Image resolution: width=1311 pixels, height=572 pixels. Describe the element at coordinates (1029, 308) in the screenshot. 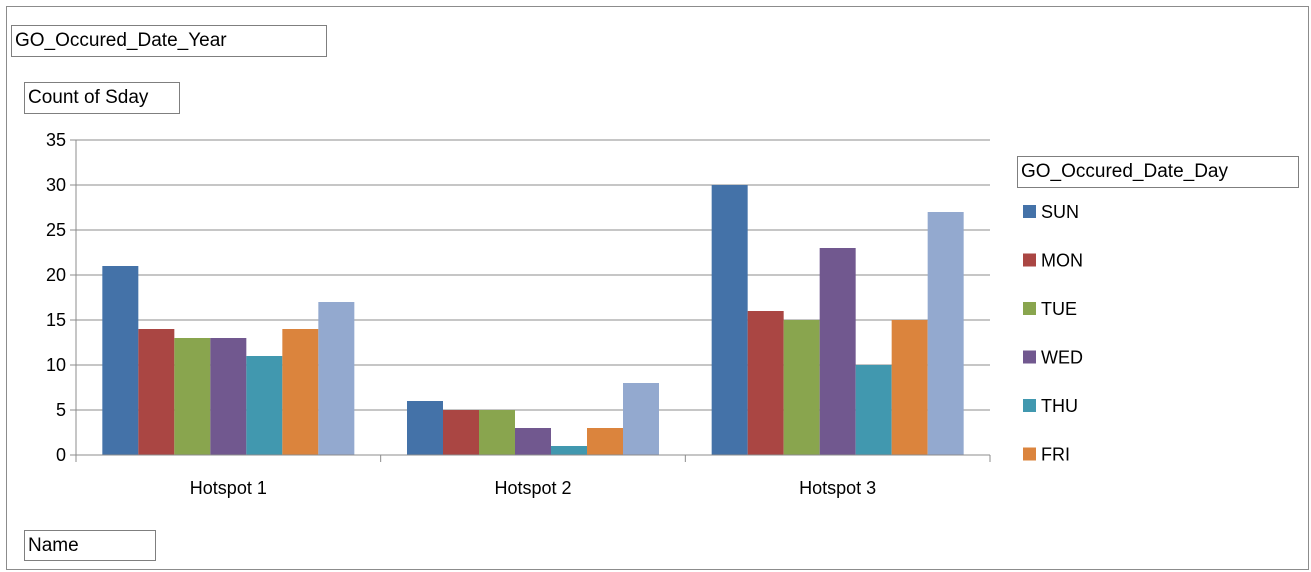

I see `legend-swatch-tue` at that location.